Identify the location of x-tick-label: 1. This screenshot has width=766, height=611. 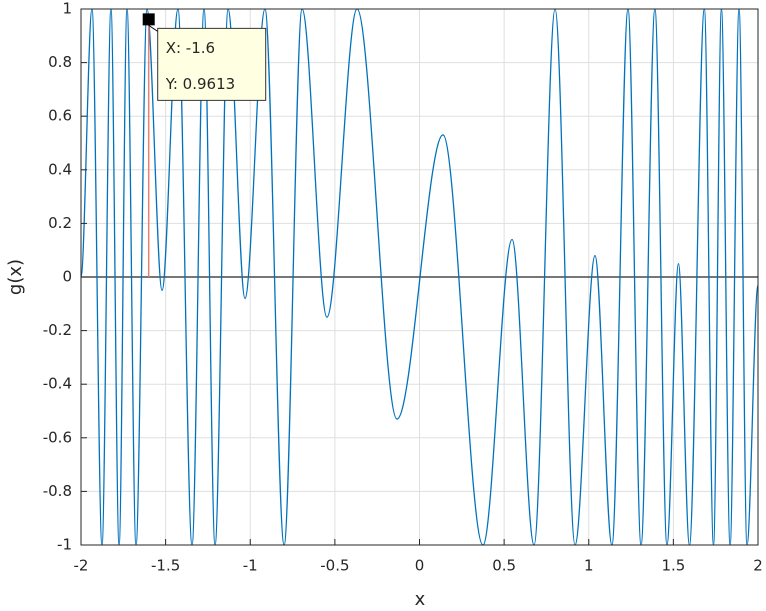
(589, 566).